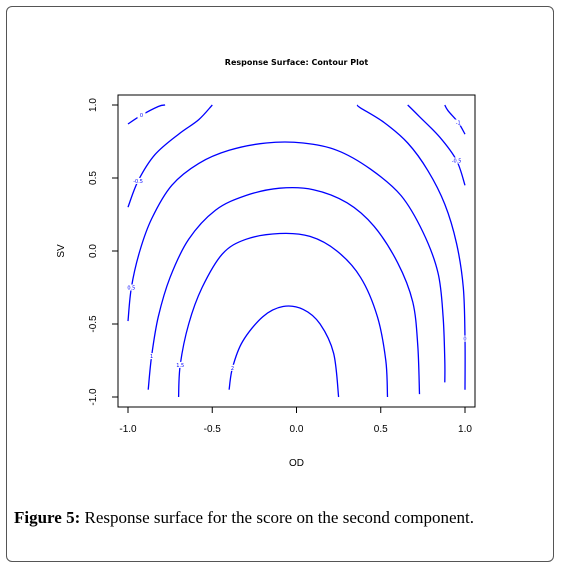 Image resolution: width=561 pixels, height=569 pixels. I want to click on x-tick-label: 0.0, so click(297, 429).